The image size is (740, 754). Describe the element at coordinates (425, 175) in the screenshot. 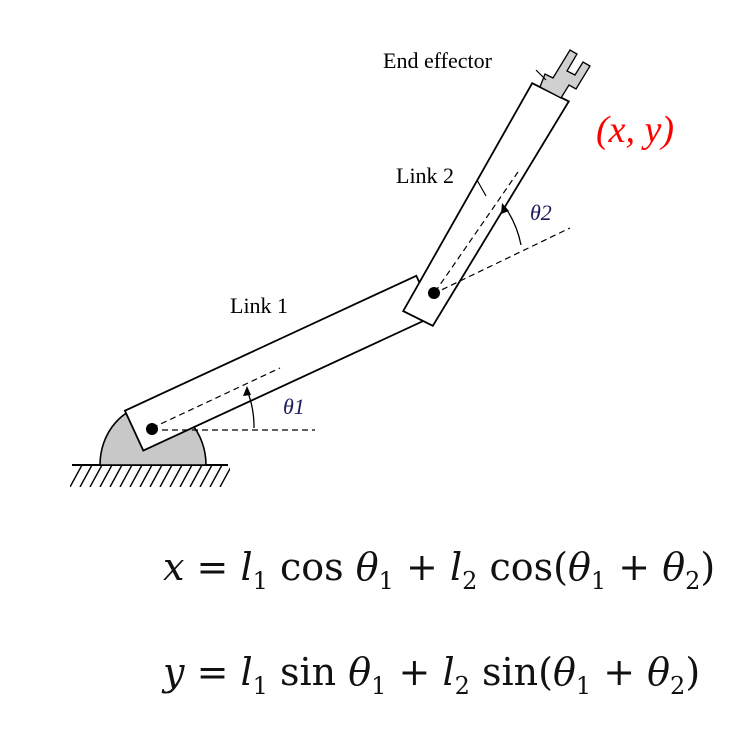

I see `link-2-label: Link 2` at that location.